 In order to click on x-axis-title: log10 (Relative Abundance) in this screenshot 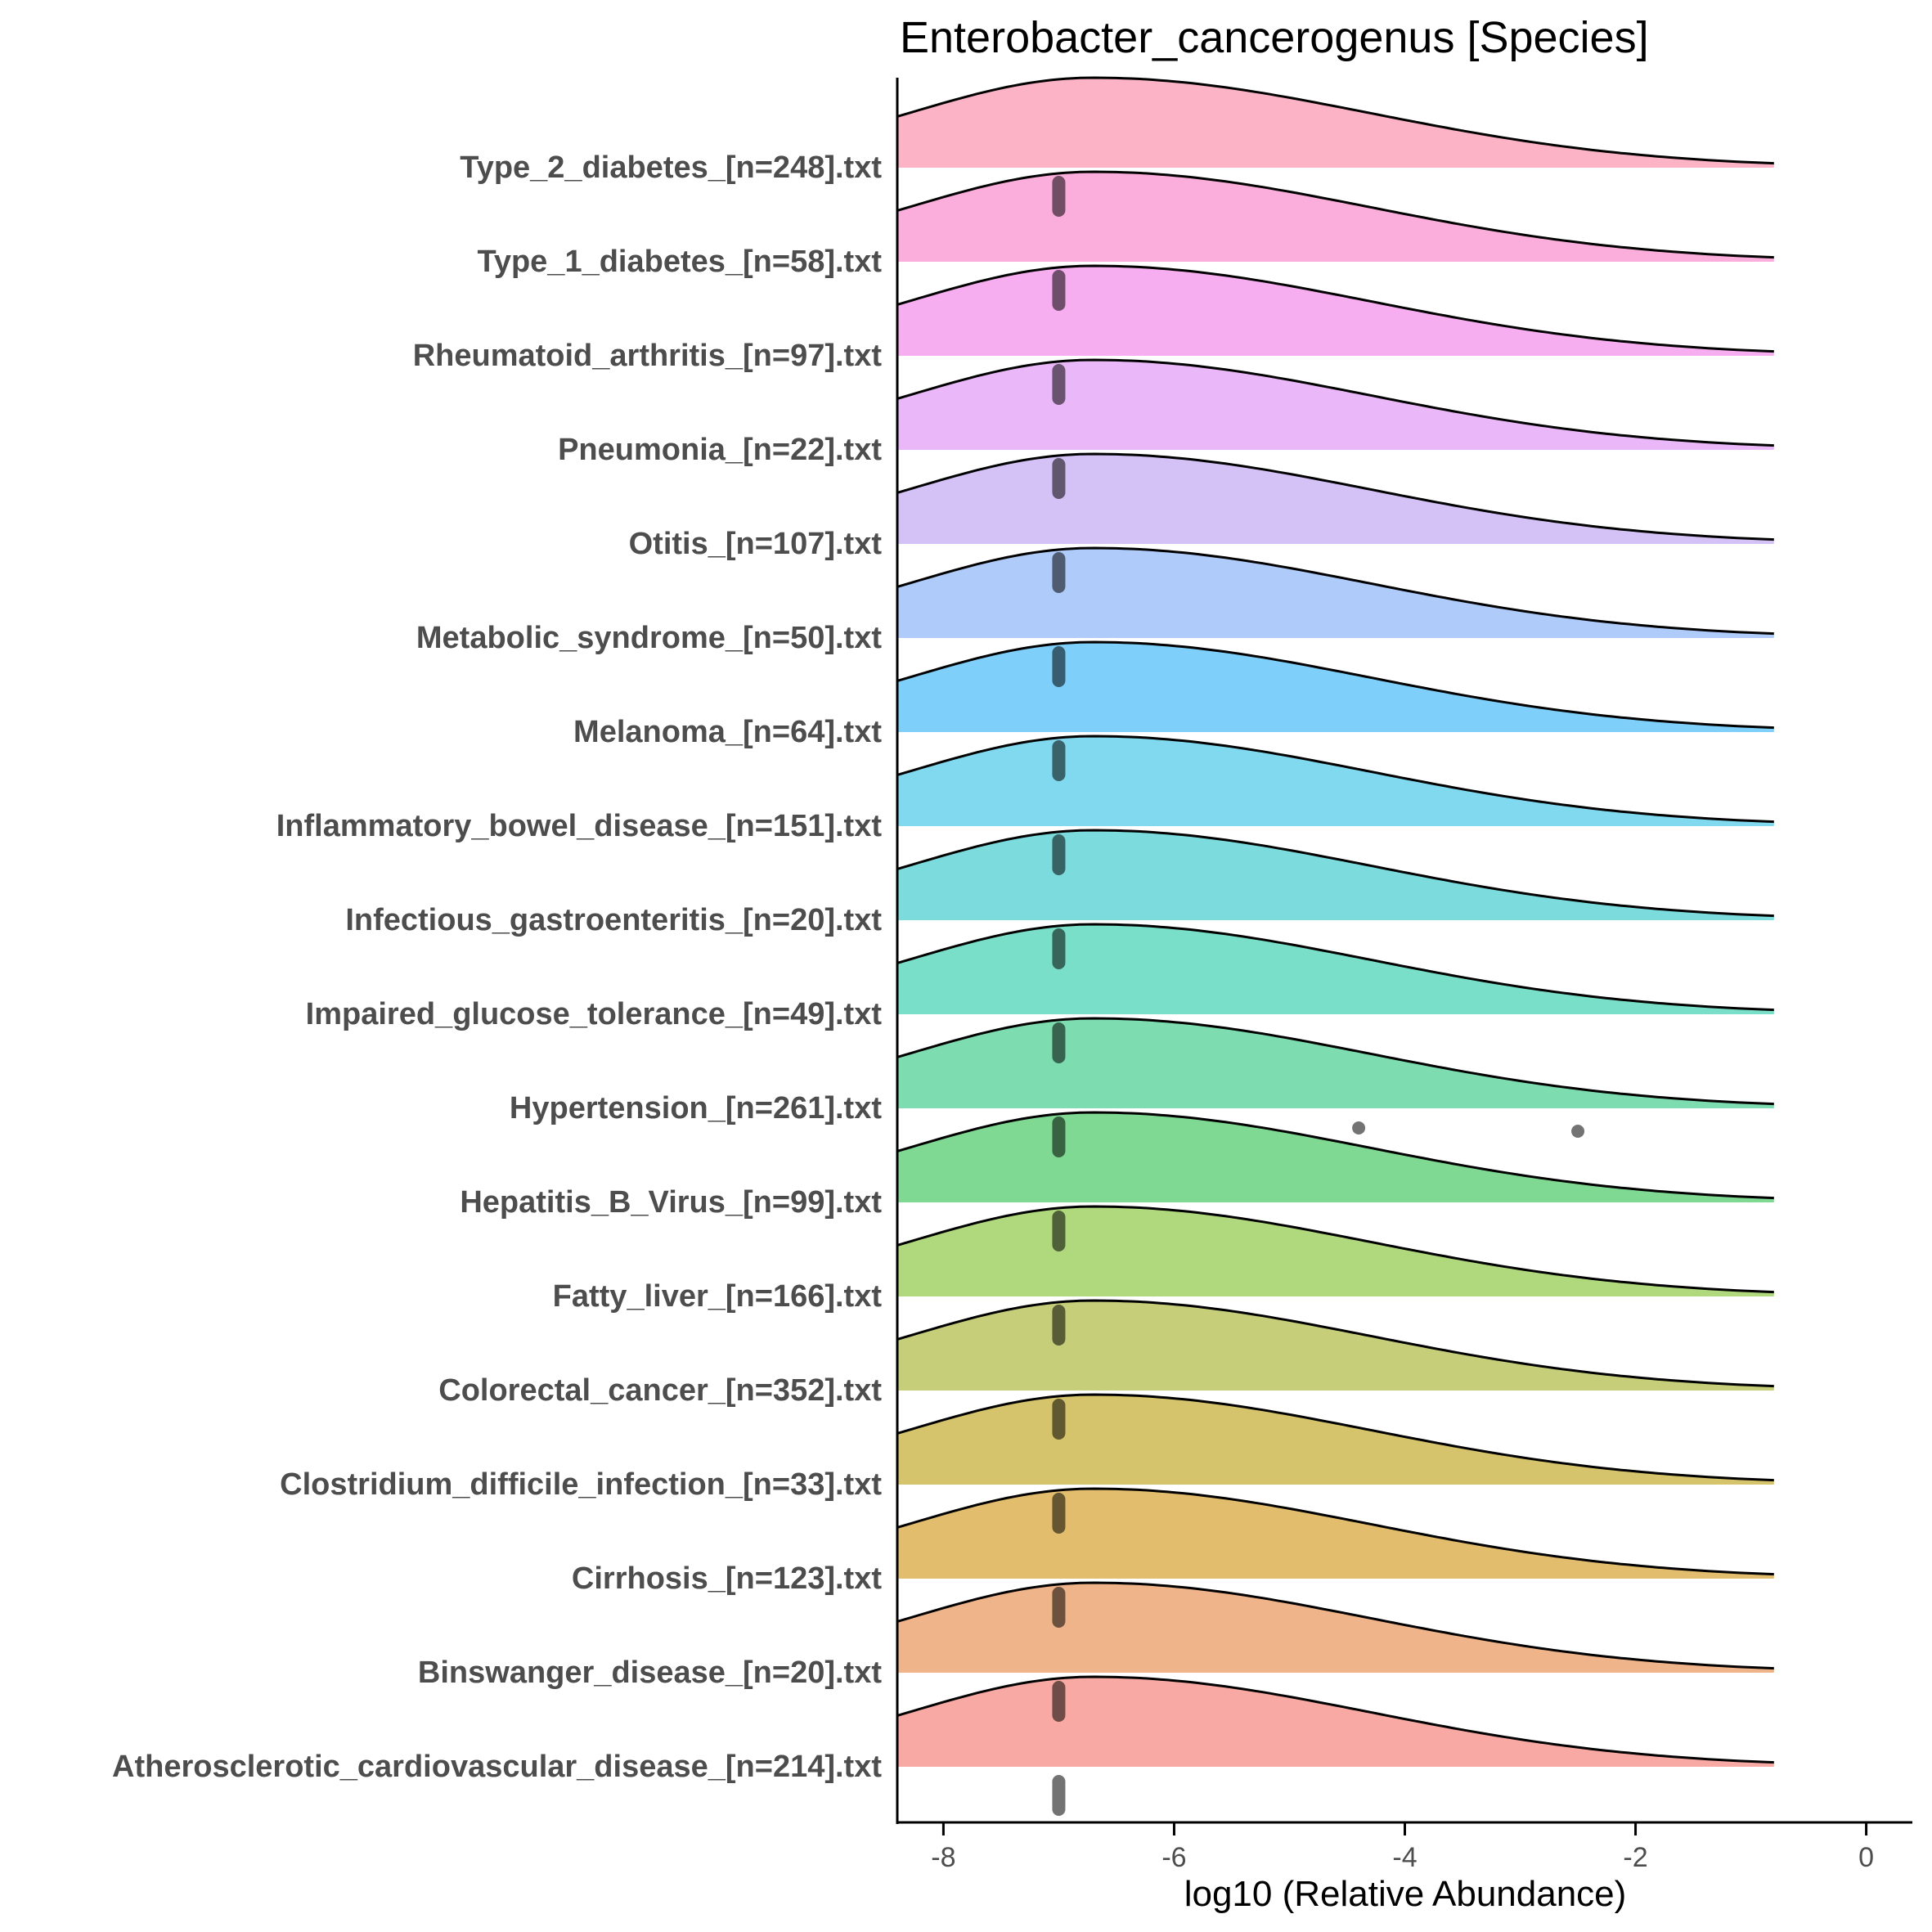, I will do `click(1405, 1894)`.